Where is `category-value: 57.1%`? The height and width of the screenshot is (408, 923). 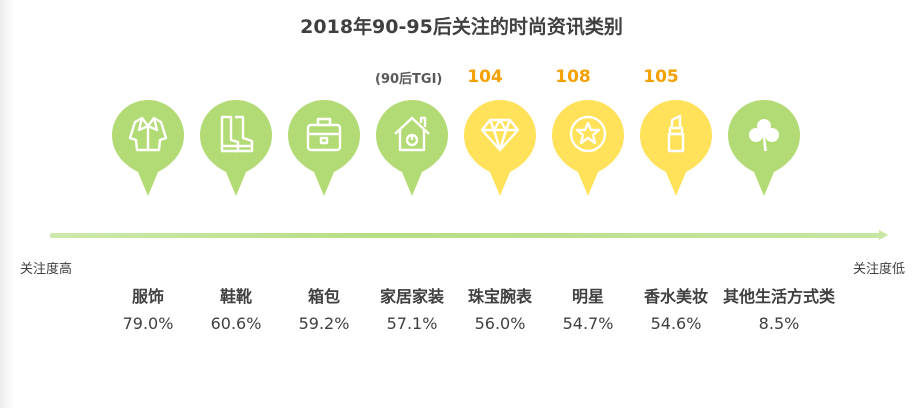 category-value: 57.1% is located at coordinates (412, 323).